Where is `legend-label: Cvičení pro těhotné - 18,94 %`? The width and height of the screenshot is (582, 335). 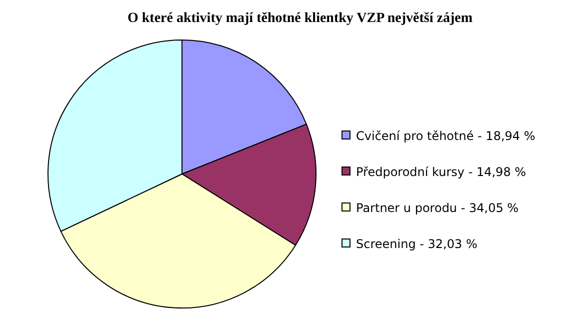 legend-label: Cvičení pro těhotné - 18,94 % is located at coordinates (446, 136).